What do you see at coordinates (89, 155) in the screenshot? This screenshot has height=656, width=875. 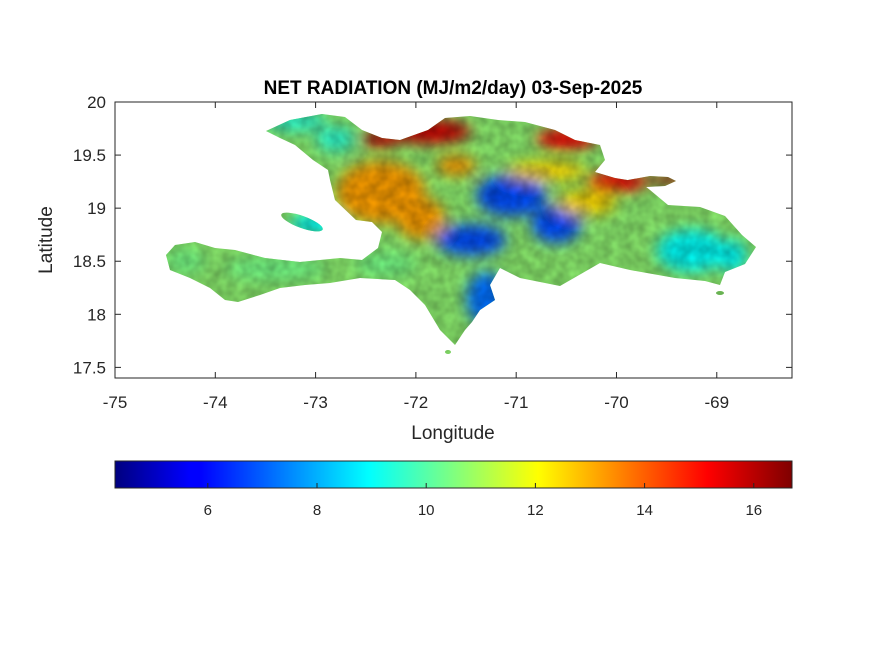 I see `y-tick-label: 19.5` at bounding box center [89, 155].